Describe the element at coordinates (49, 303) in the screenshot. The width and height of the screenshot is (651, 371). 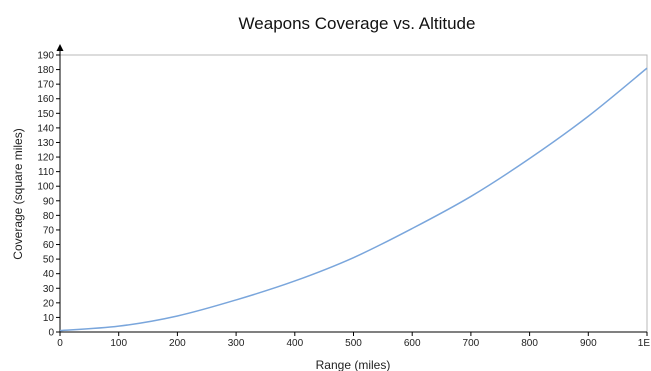
I see `y-tick-label: 20` at that location.